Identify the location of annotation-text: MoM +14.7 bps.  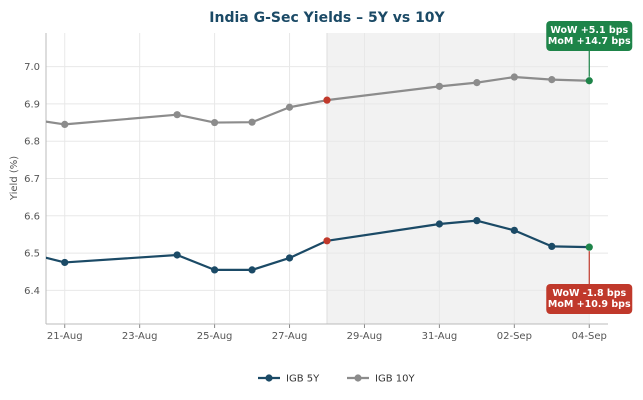
(589, 41).